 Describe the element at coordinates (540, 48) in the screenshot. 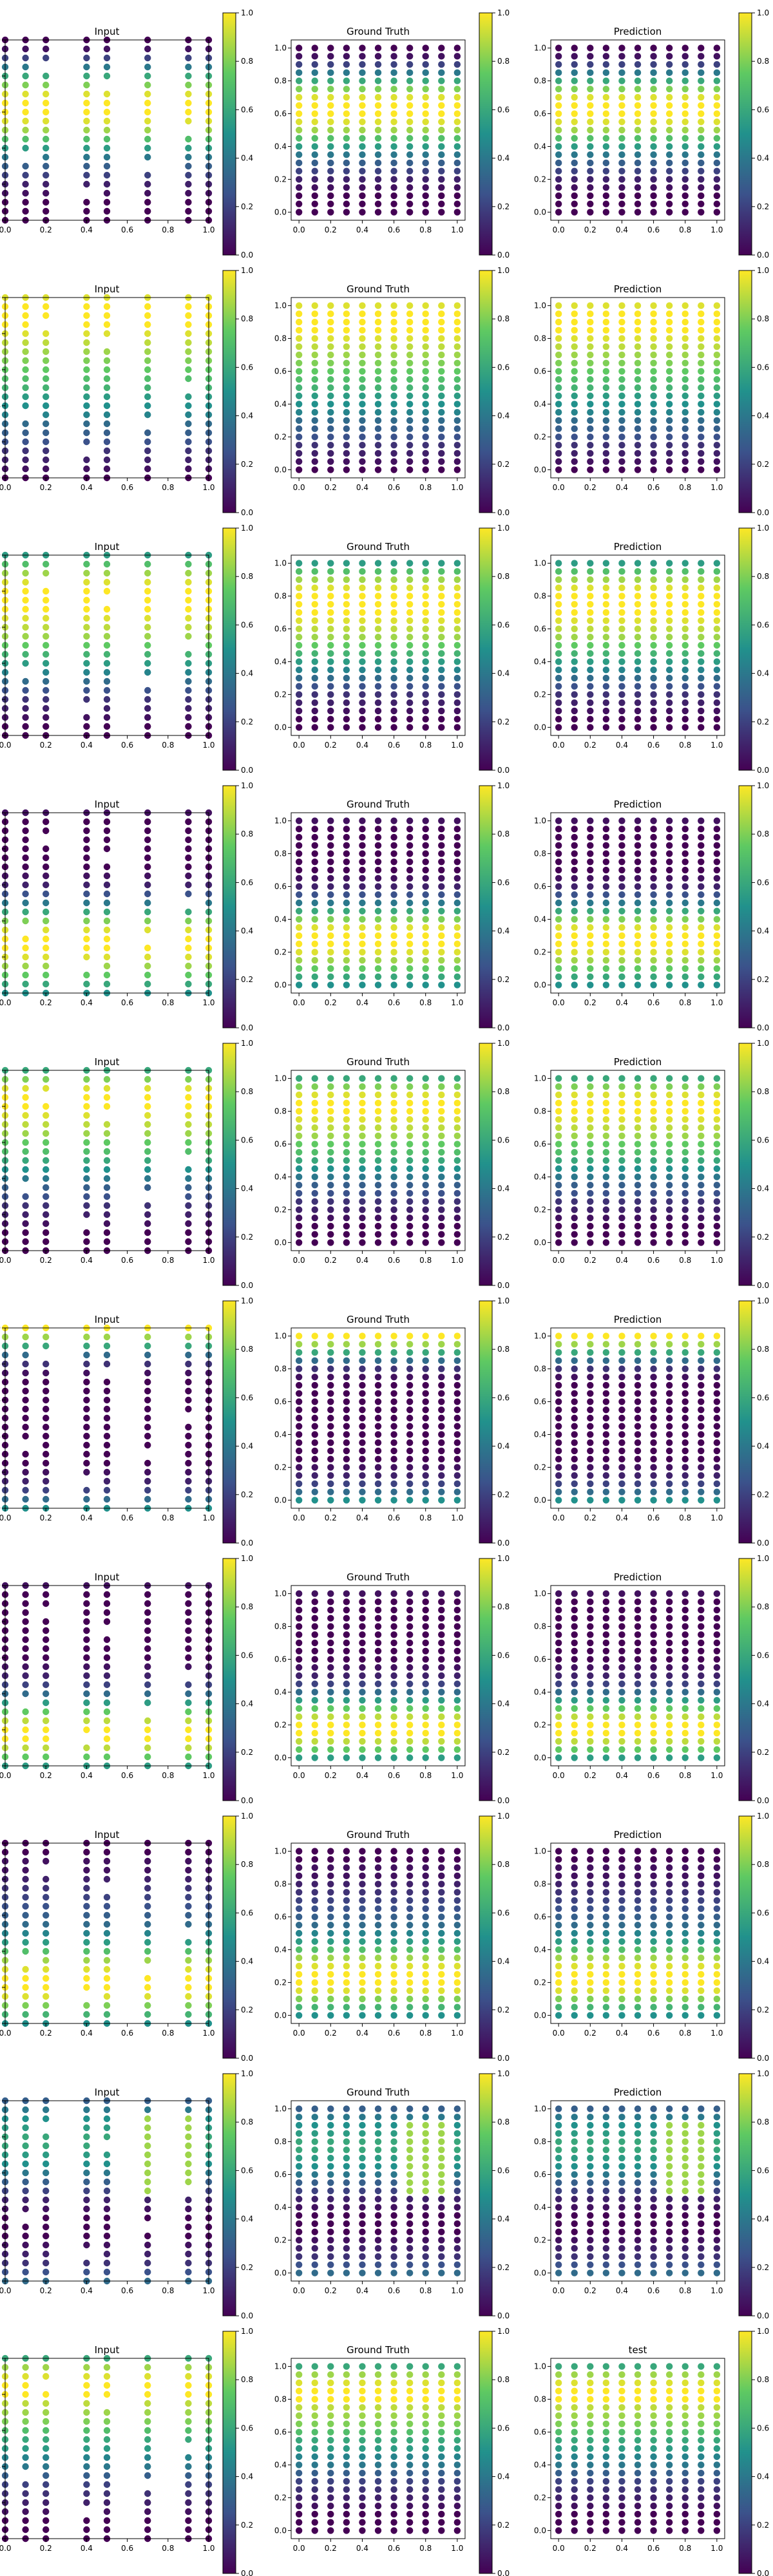

I see `y-tick-label: 1.0` at that location.